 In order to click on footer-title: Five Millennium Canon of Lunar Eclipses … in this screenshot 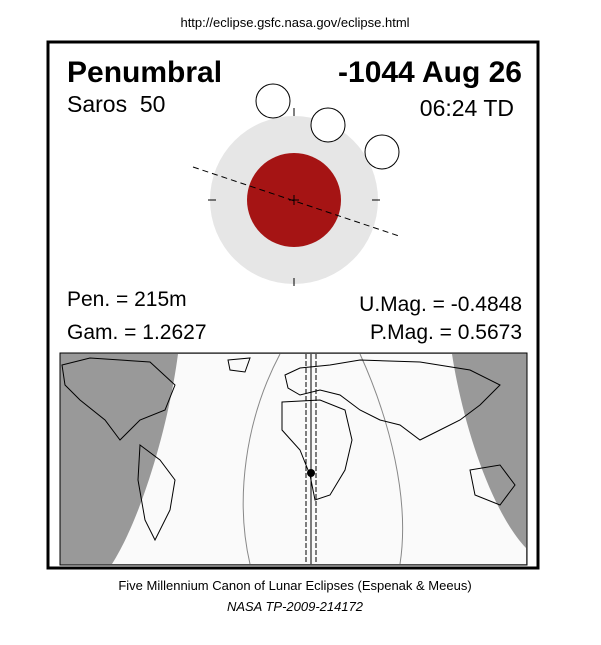, I will do `click(294, 585)`.